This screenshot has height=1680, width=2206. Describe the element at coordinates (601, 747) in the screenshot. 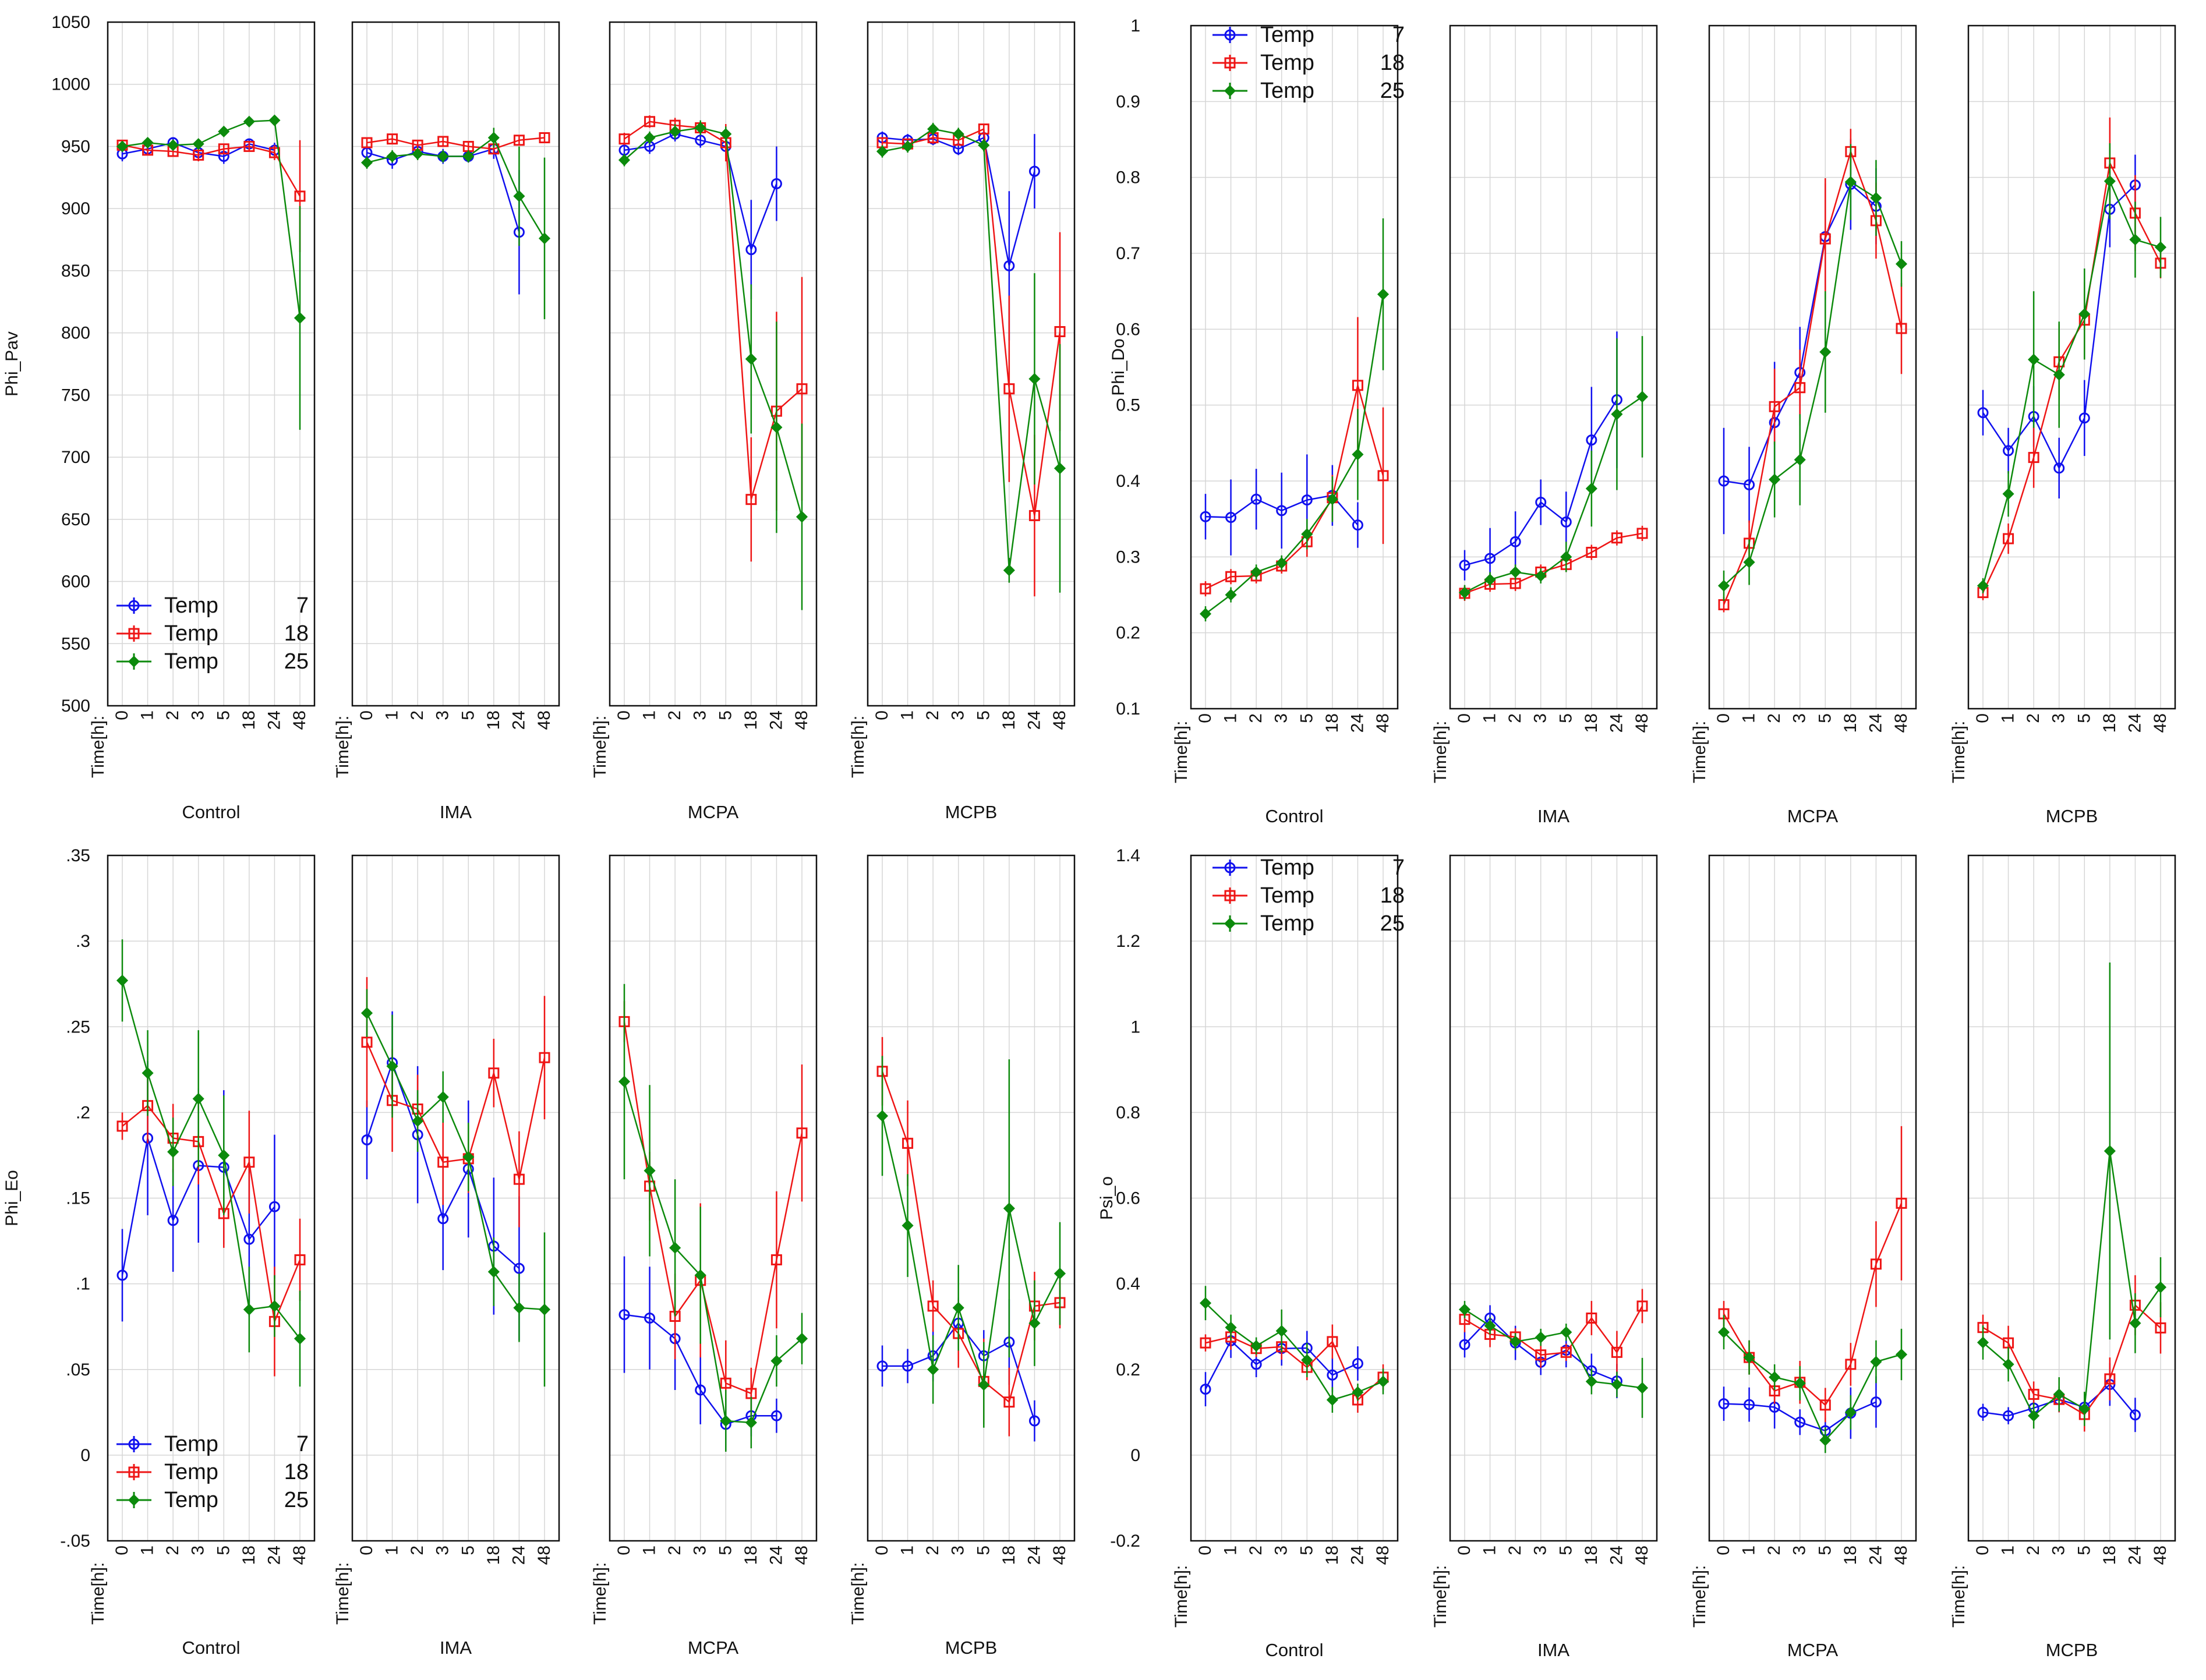

I see `x-axis-label: Time[h]:` at that location.